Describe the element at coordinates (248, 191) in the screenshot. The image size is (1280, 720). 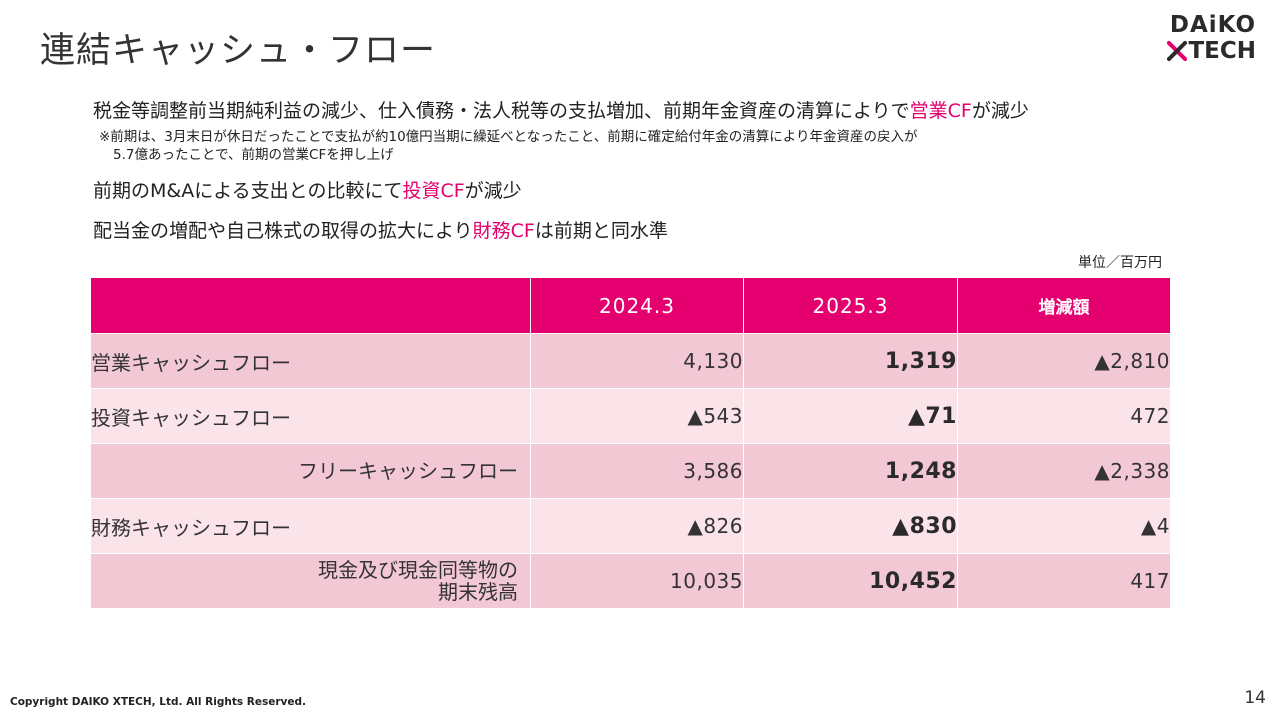
I see `bullet-text: 前期のM&Aによる支出との比較にて` at that location.